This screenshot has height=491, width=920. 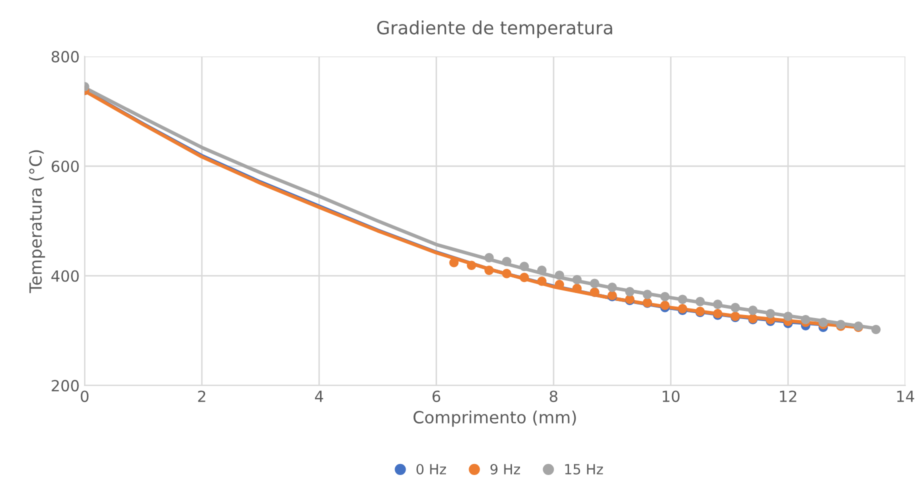 I want to click on y-tick-label: 400, so click(x=65, y=276).